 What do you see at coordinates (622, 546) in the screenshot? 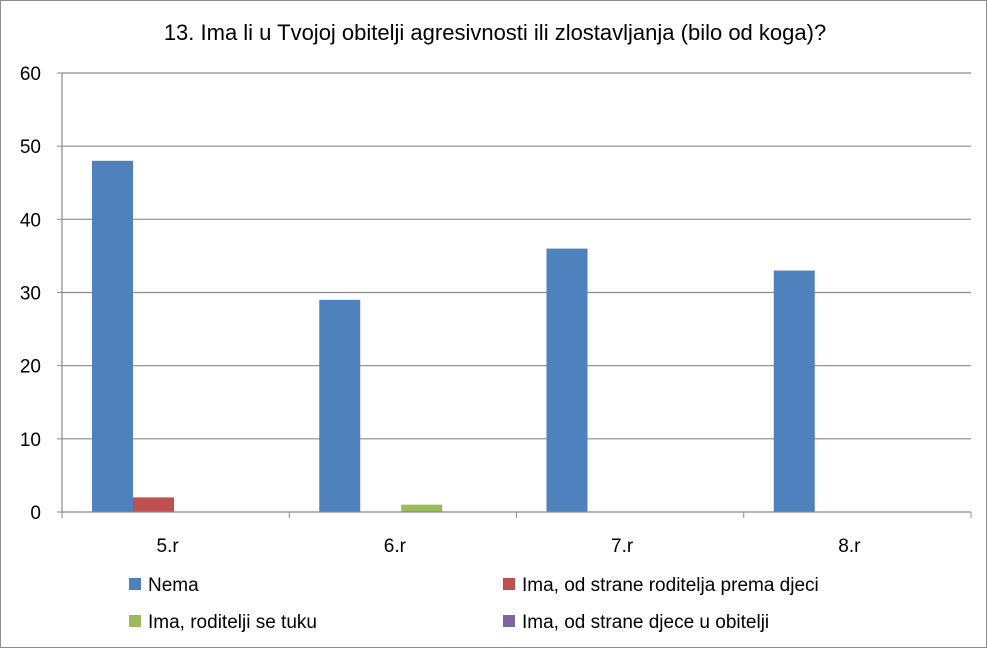
I see `x-tick-label: 7.r` at bounding box center [622, 546].